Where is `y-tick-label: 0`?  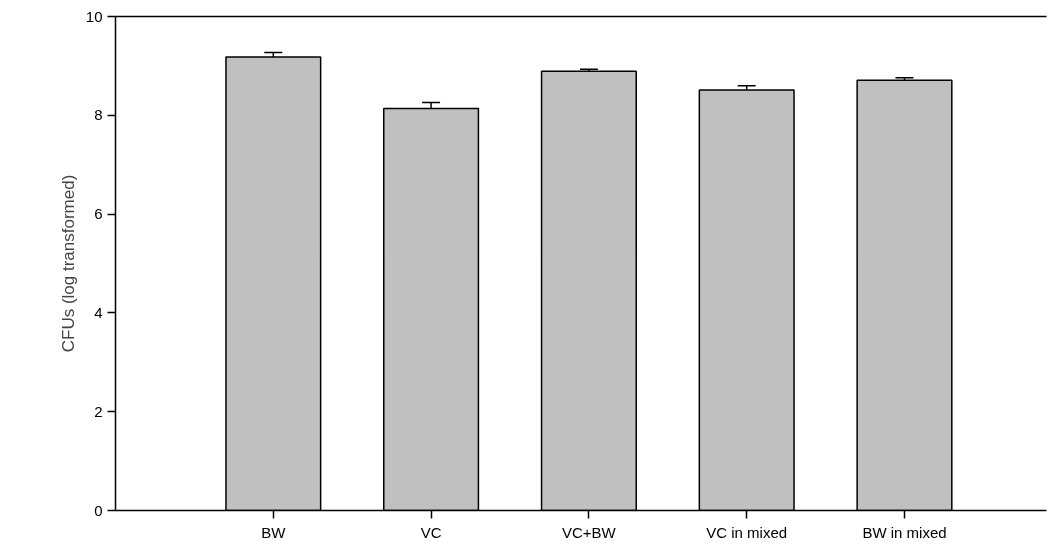 y-tick-label: 0 is located at coordinates (98, 510).